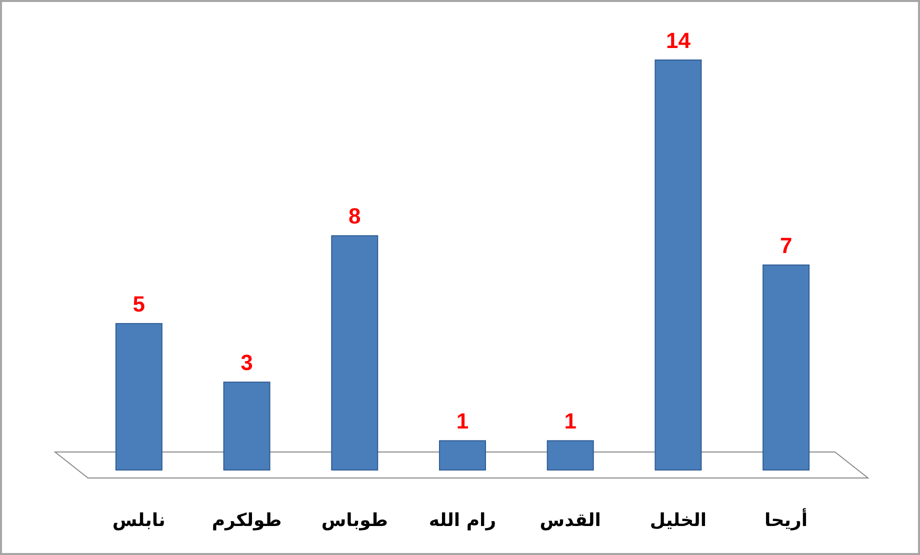 The height and width of the screenshot is (555, 920). What do you see at coordinates (139, 304) in the screenshot?
I see `data-label: 5` at bounding box center [139, 304].